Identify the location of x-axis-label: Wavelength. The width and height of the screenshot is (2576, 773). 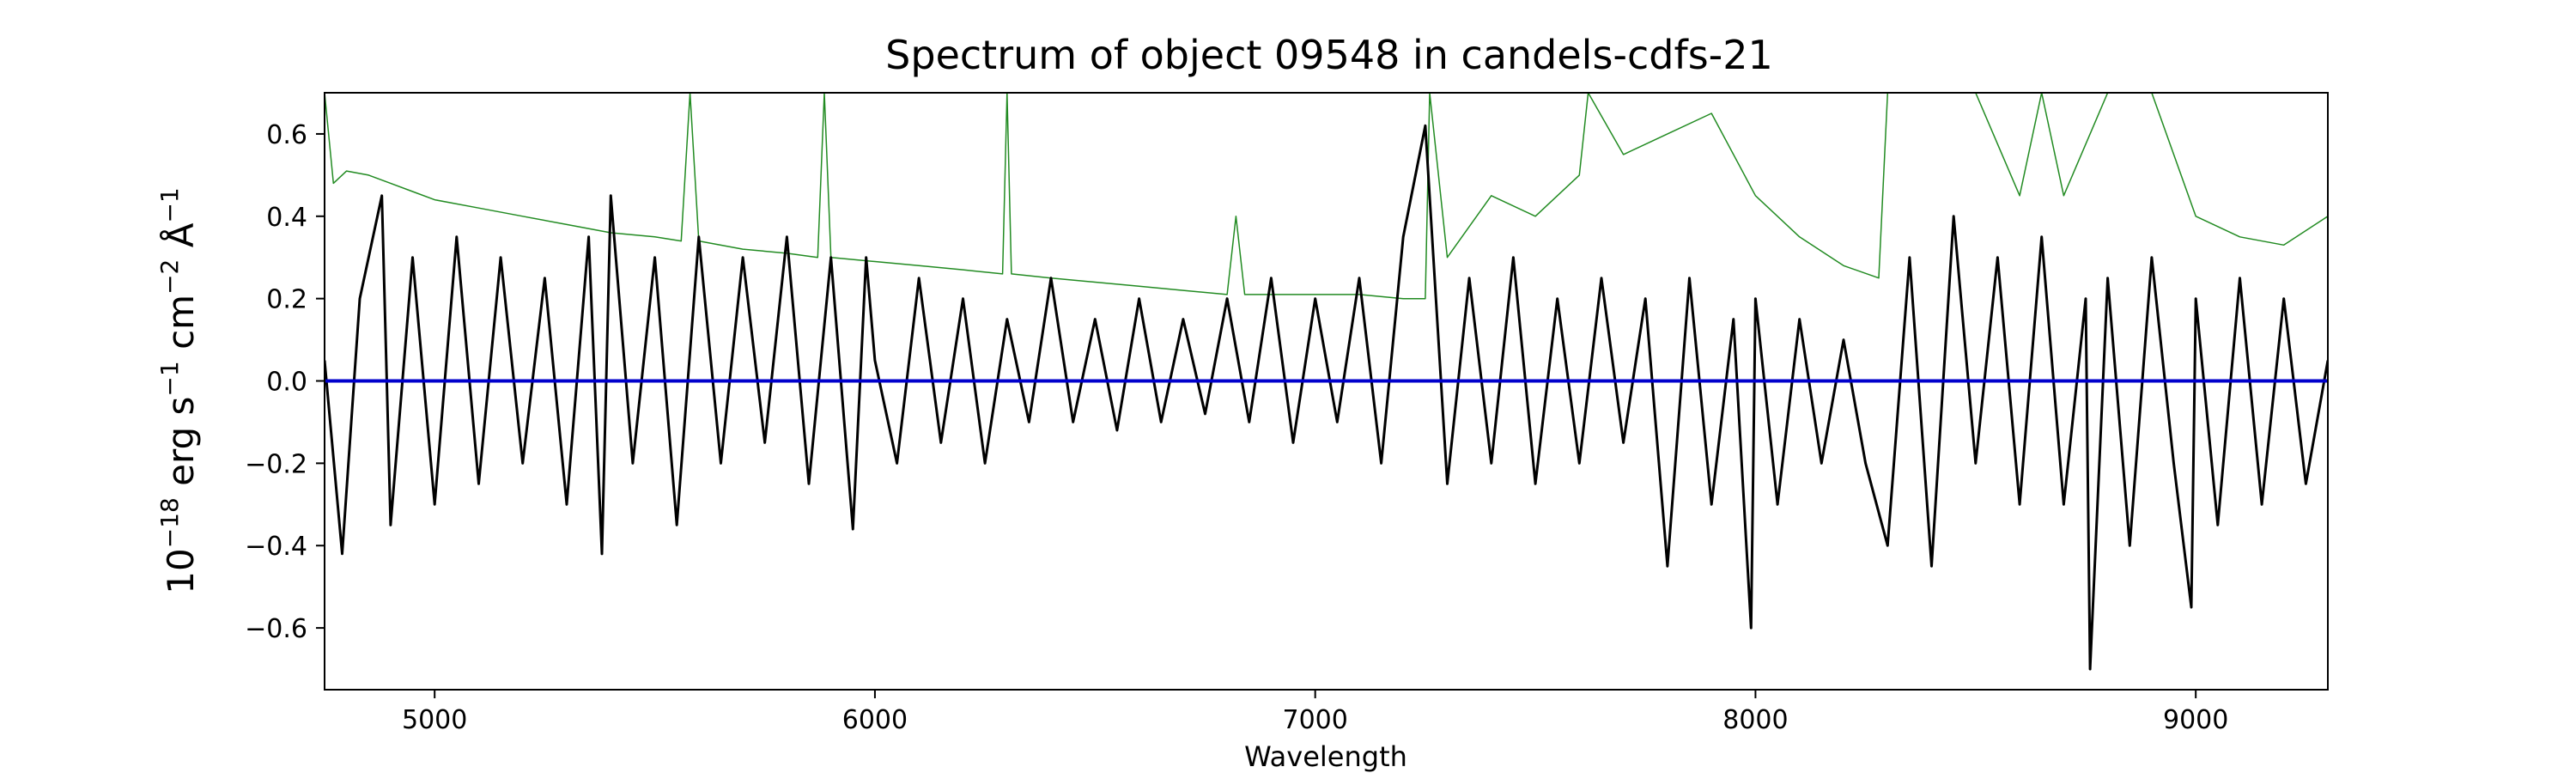
(1325, 756).